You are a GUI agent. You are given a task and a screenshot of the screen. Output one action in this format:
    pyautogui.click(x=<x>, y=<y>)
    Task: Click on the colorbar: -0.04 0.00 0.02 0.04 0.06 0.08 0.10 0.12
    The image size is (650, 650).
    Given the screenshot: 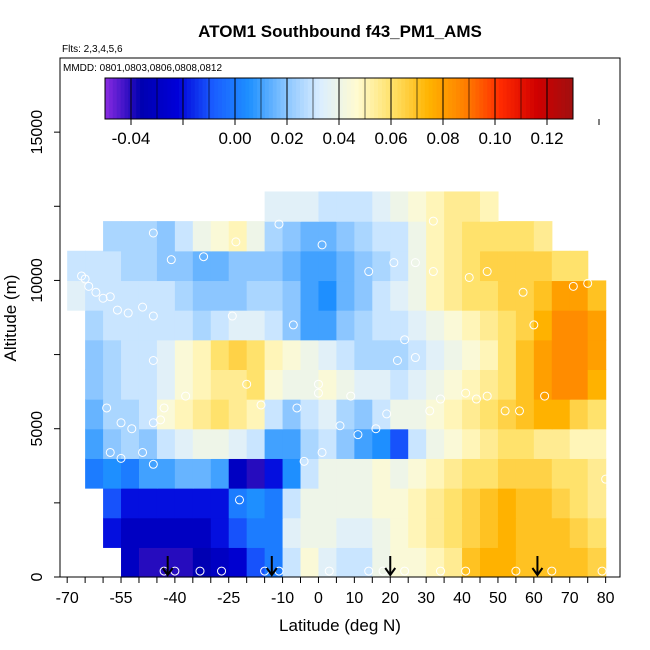 What is the action you would take?
    pyautogui.click(x=352, y=112)
    